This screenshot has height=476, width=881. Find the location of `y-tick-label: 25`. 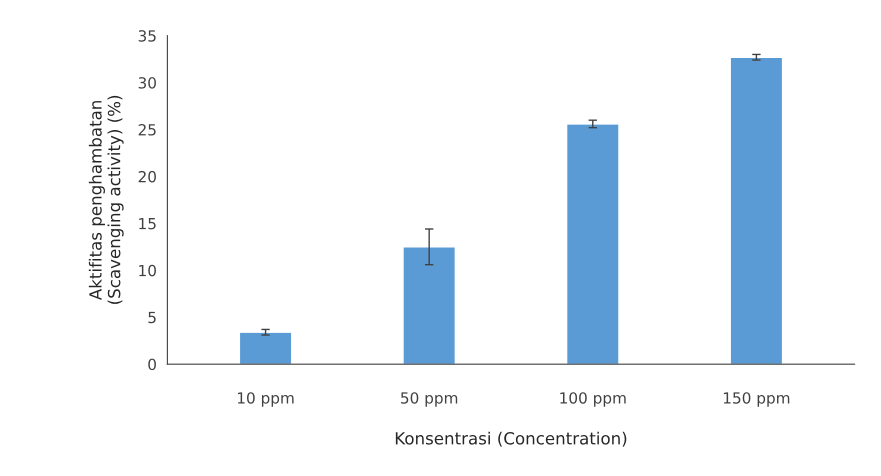

y-tick-label: 25 is located at coordinates (147, 130).